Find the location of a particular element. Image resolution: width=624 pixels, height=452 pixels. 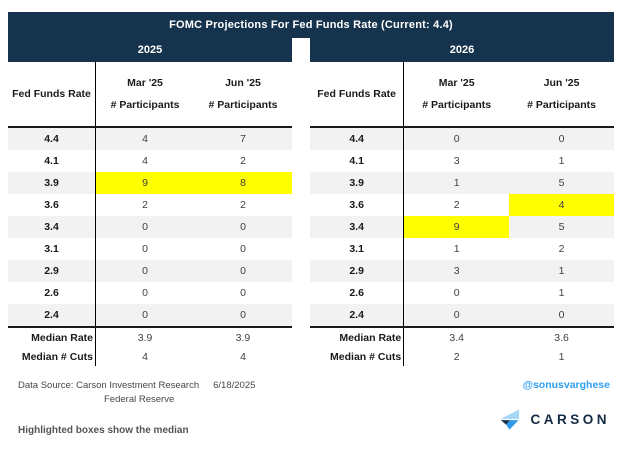

median-section: Median Rate 3.9 3.9 Median # Cuts 4 4 is located at coordinates (150, 346).